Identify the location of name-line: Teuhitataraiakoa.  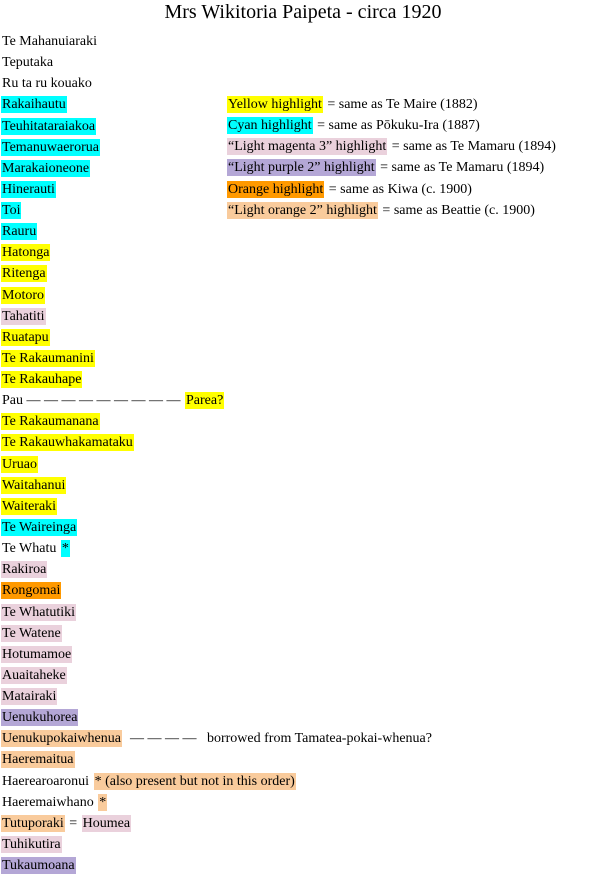
(49, 126).